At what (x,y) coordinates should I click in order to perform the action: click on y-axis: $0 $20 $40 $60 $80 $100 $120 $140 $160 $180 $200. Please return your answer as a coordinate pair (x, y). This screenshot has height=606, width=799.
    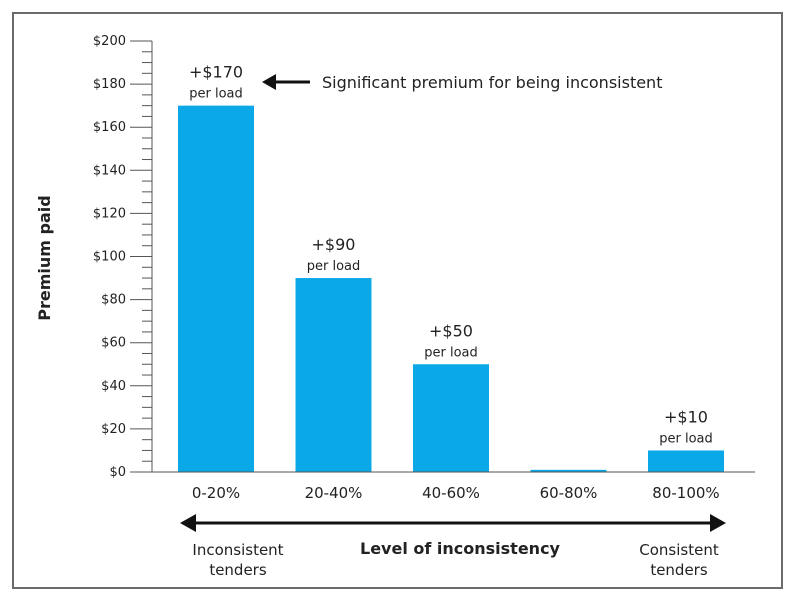
    Looking at the image, I should click on (123, 257).